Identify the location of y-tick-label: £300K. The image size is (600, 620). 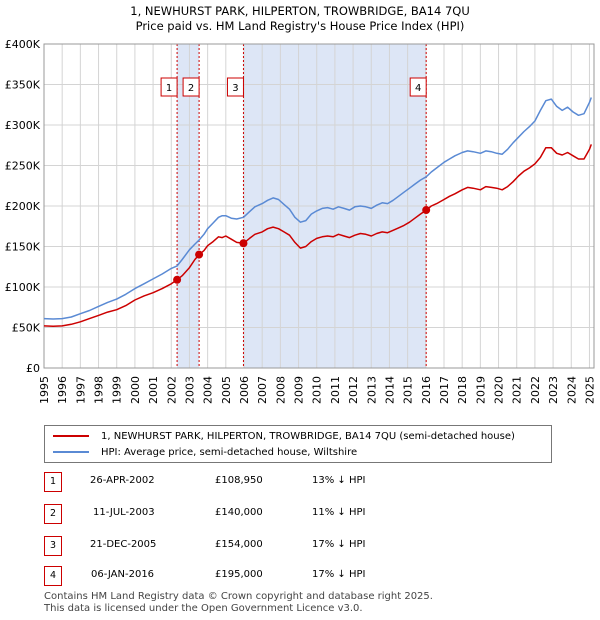
(23, 125).